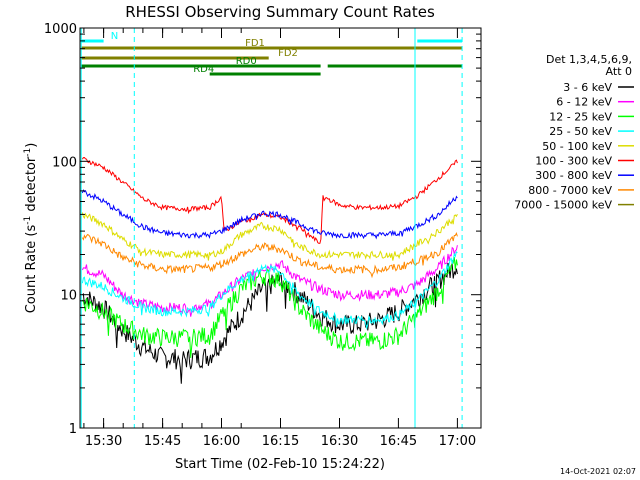 This screenshot has height=480, width=640. What do you see at coordinates (31, 186) in the screenshot?
I see `y-axis-label-mid: detector` at bounding box center [31, 186].